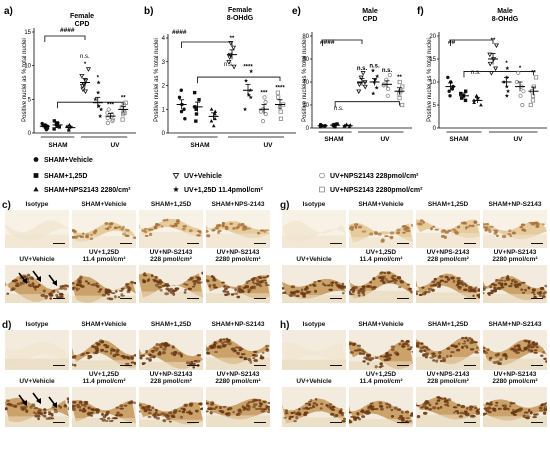 The width and height of the screenshot is (550, 449). I want to click on group-e-uv: UV, so click(385, 139).